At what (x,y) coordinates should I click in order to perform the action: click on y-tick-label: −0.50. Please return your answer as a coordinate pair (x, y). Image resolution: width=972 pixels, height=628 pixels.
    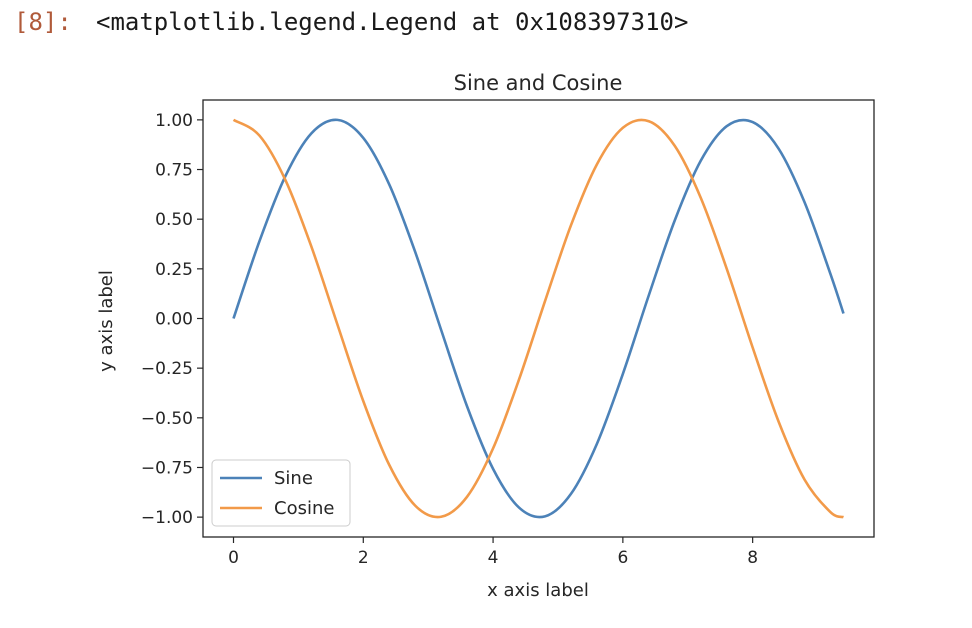
    Looking at the image, I should click on (167, 419).